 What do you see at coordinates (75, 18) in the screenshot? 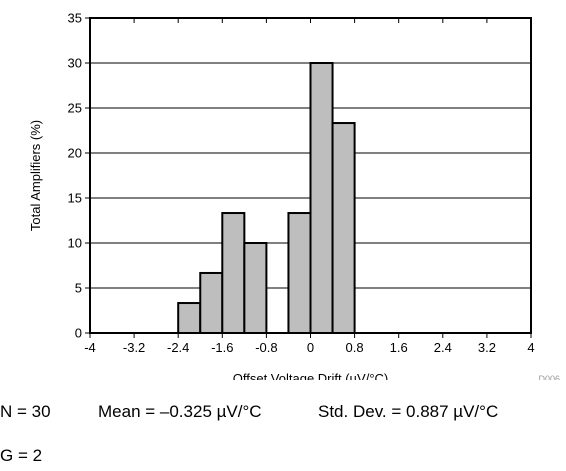
I see `y-tick-label: 35` at bounding box center [75, 18].